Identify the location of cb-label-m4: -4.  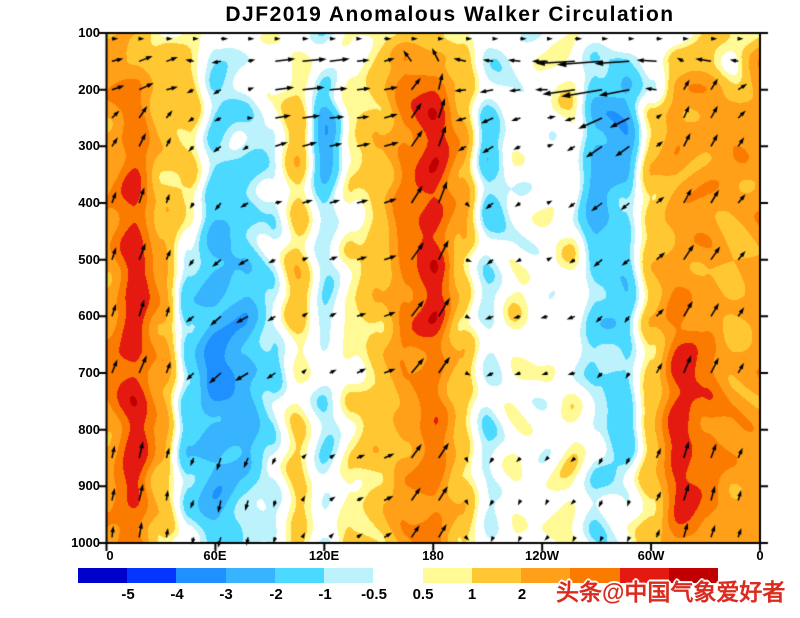
(177, 594).